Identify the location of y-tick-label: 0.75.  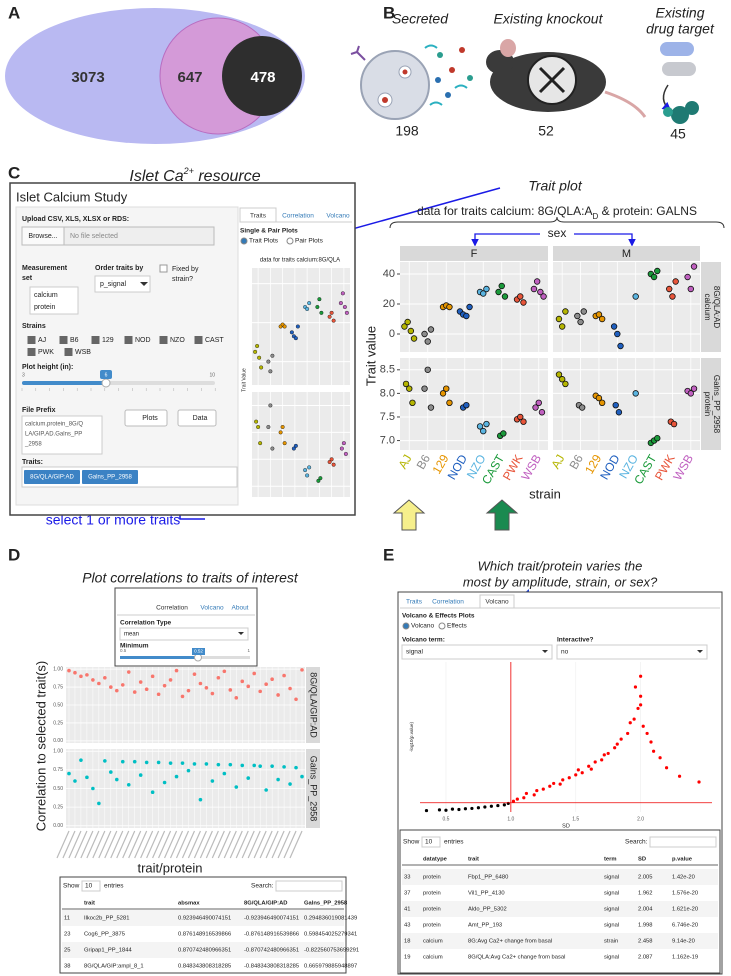
(58, 770).